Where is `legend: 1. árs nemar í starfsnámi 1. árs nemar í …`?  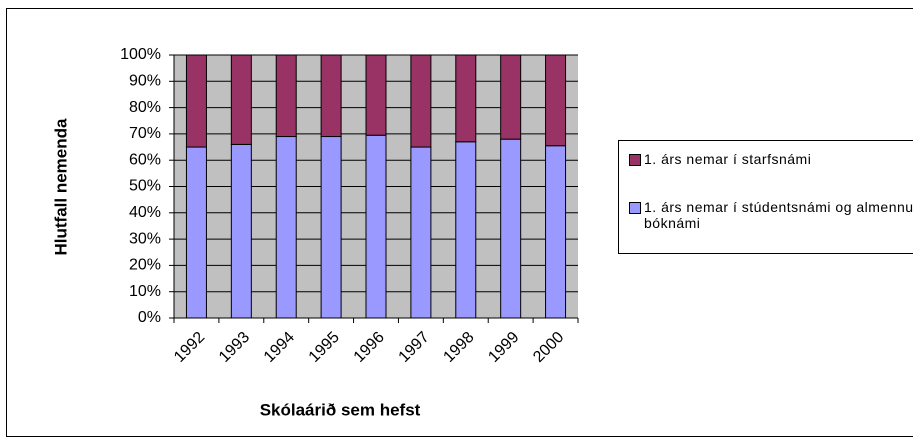 legend: 1. árs nemar í starfsnámi 1. árs nemar í … is located at coordinates (765, 197).